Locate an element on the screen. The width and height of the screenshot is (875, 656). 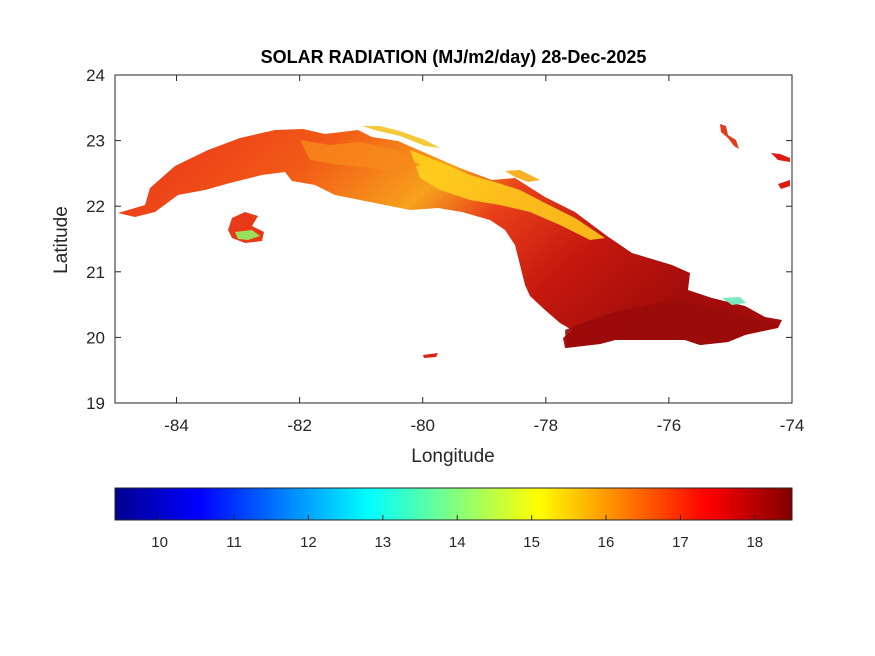
x-axis-label: Longitude is located at coordinates (453, 456).